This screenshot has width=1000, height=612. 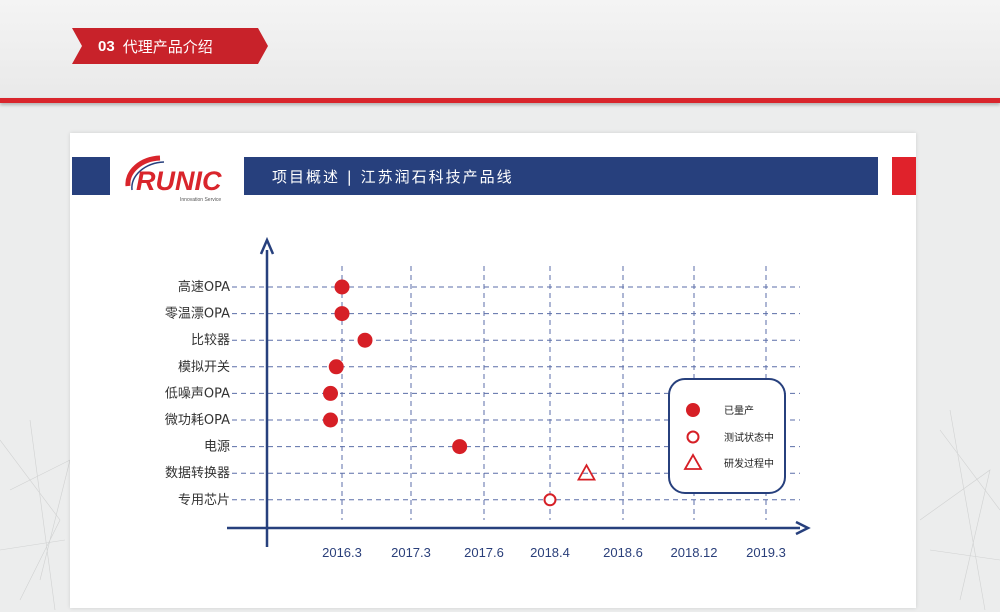 I want to click on legend-marker-triangle, so click(x=693, y=461).